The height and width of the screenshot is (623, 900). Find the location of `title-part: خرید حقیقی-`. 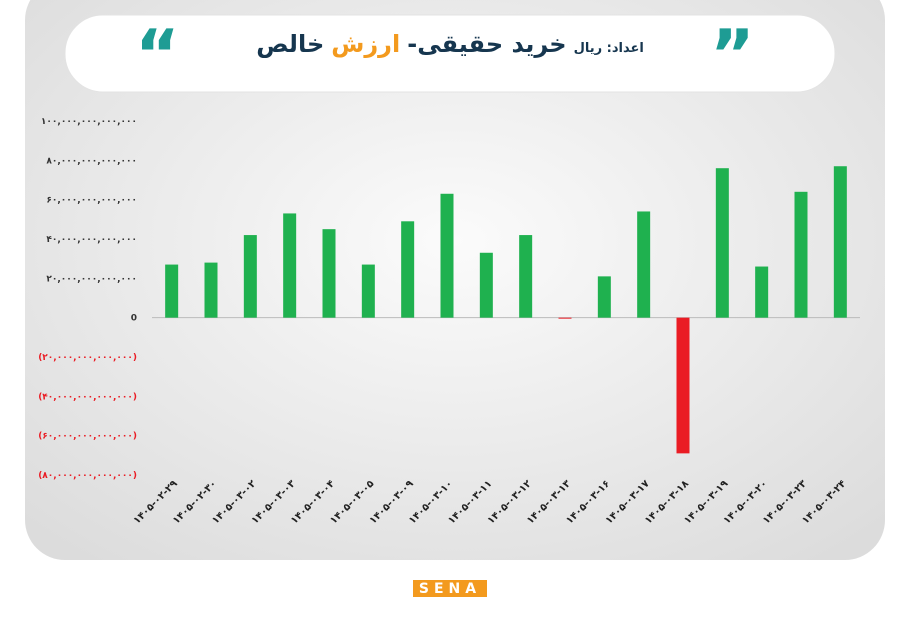

title-part: خرید حقیقی- is located at coordinates (487, 44).